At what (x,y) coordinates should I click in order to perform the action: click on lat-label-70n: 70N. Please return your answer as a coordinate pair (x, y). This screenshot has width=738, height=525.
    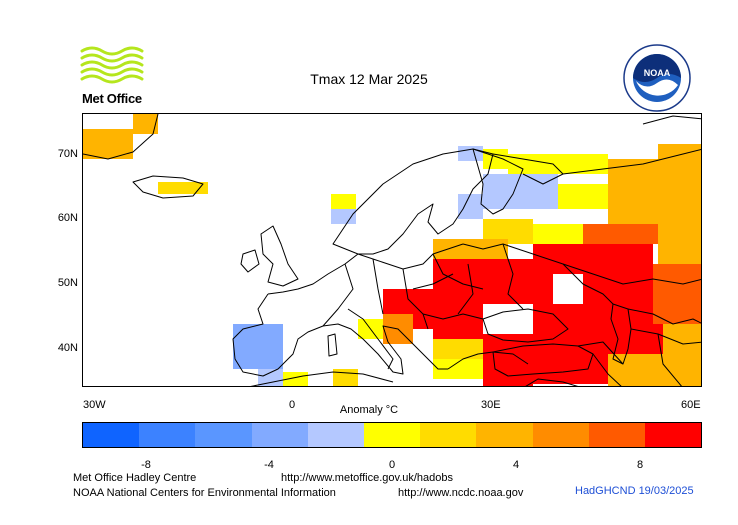
    Looking at the image, I should click on (67, 154).